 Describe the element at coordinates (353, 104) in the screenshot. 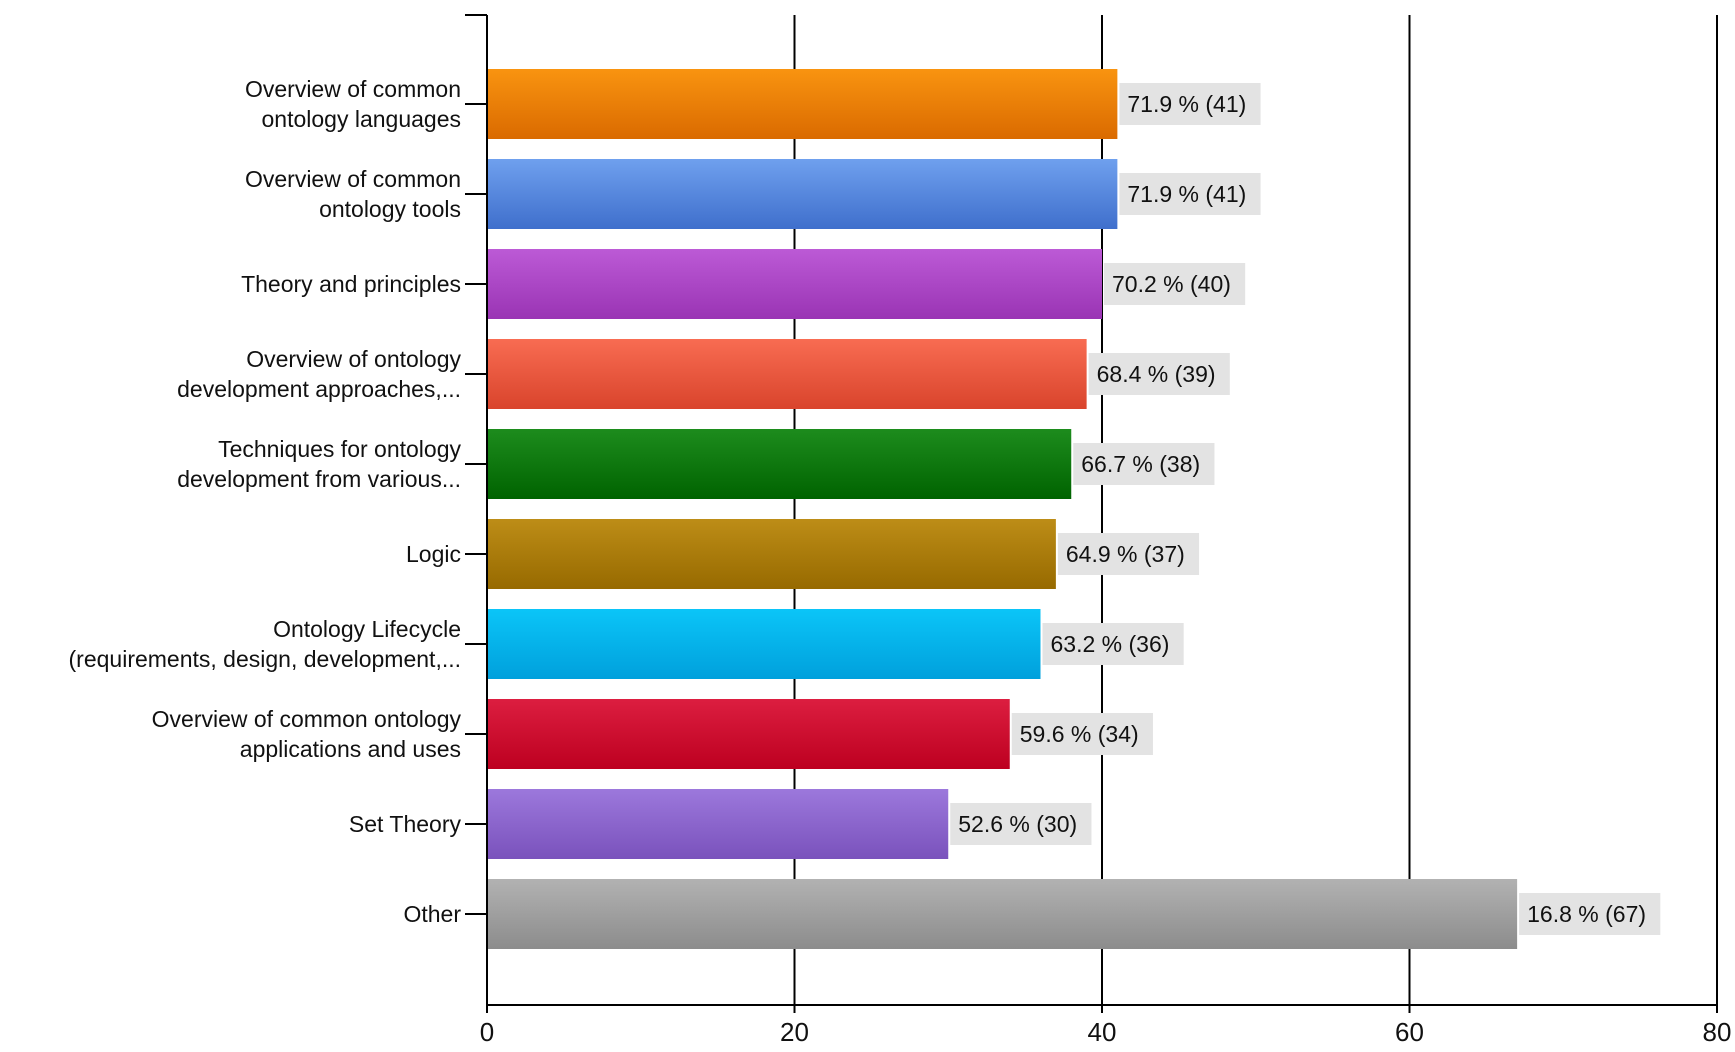

I see `category-label: Overview of common ontology languages` at that location.